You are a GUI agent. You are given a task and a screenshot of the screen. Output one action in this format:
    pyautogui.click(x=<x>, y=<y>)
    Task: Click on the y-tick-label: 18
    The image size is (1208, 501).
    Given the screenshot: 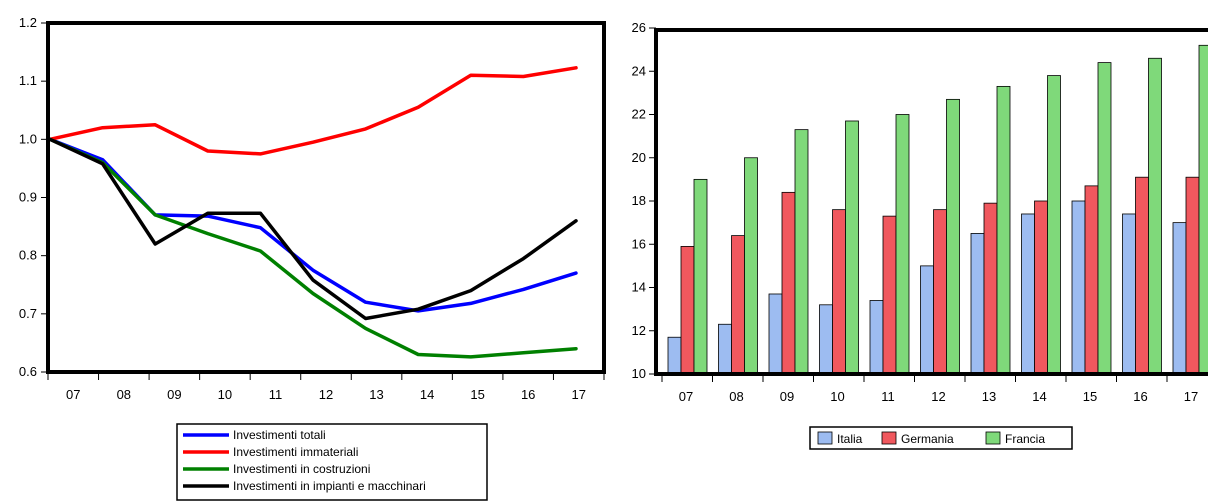 What is the action you would take?
    pyautogui.click(x=639, y=200)
    